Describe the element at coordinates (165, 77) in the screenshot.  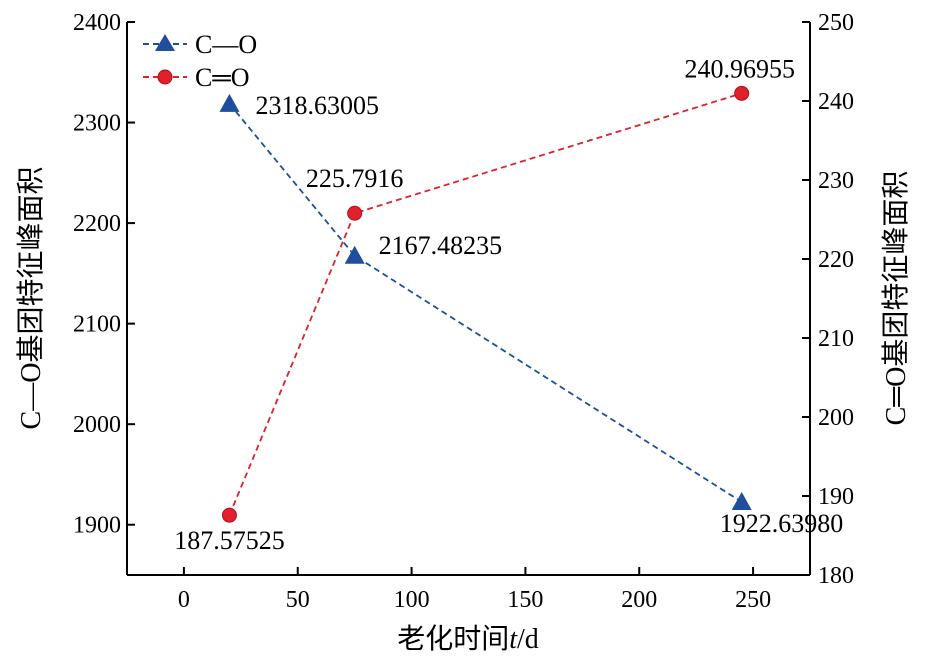
I see `legend-circle-marker` at that location.